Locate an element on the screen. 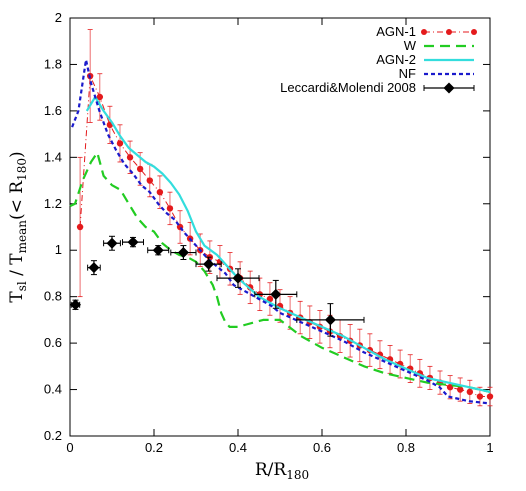  y-tick-label: 1.8 is located at coordinates (53, 63).